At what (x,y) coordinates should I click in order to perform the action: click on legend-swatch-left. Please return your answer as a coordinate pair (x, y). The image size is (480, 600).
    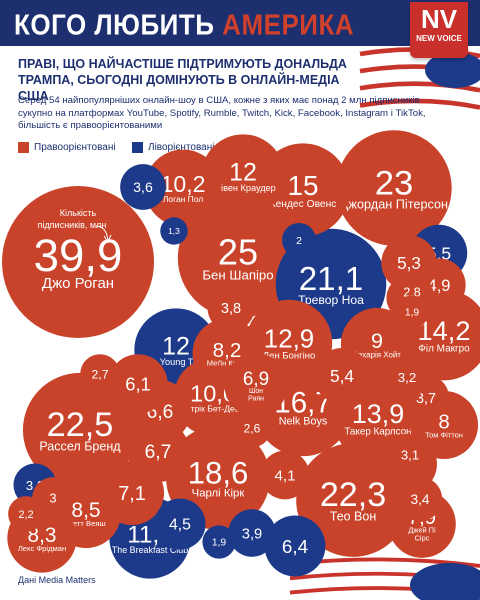
    Looking at the image, I should click on (137, 147).